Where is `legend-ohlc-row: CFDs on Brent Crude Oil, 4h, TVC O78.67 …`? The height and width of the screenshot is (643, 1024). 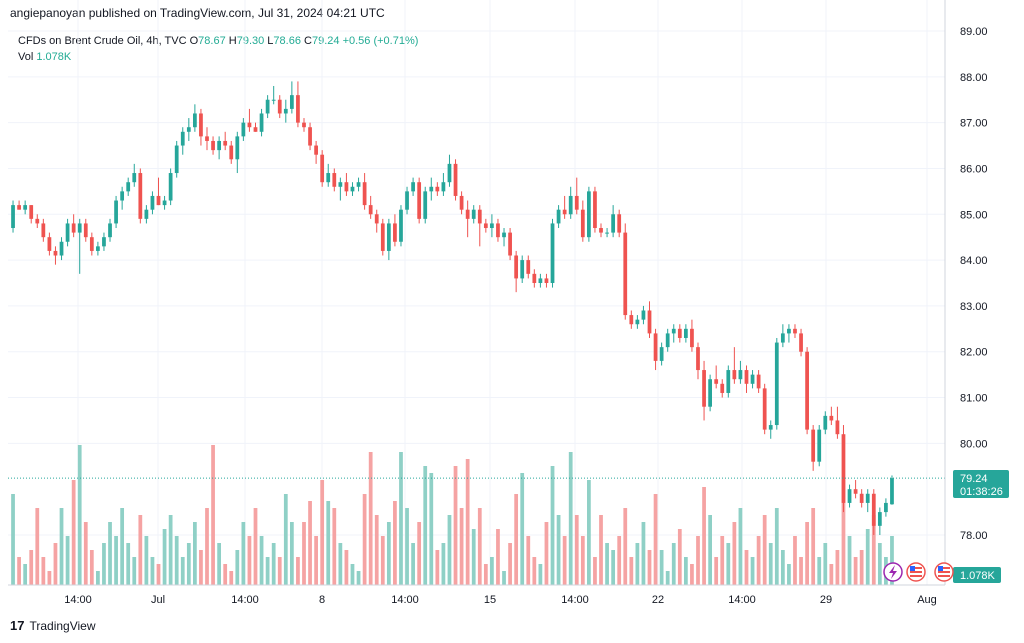 legend-ohlc-row: CFDs on Brent Crude Oil, 4h, TVC O78.67 … is located at coordinates (218, 41).